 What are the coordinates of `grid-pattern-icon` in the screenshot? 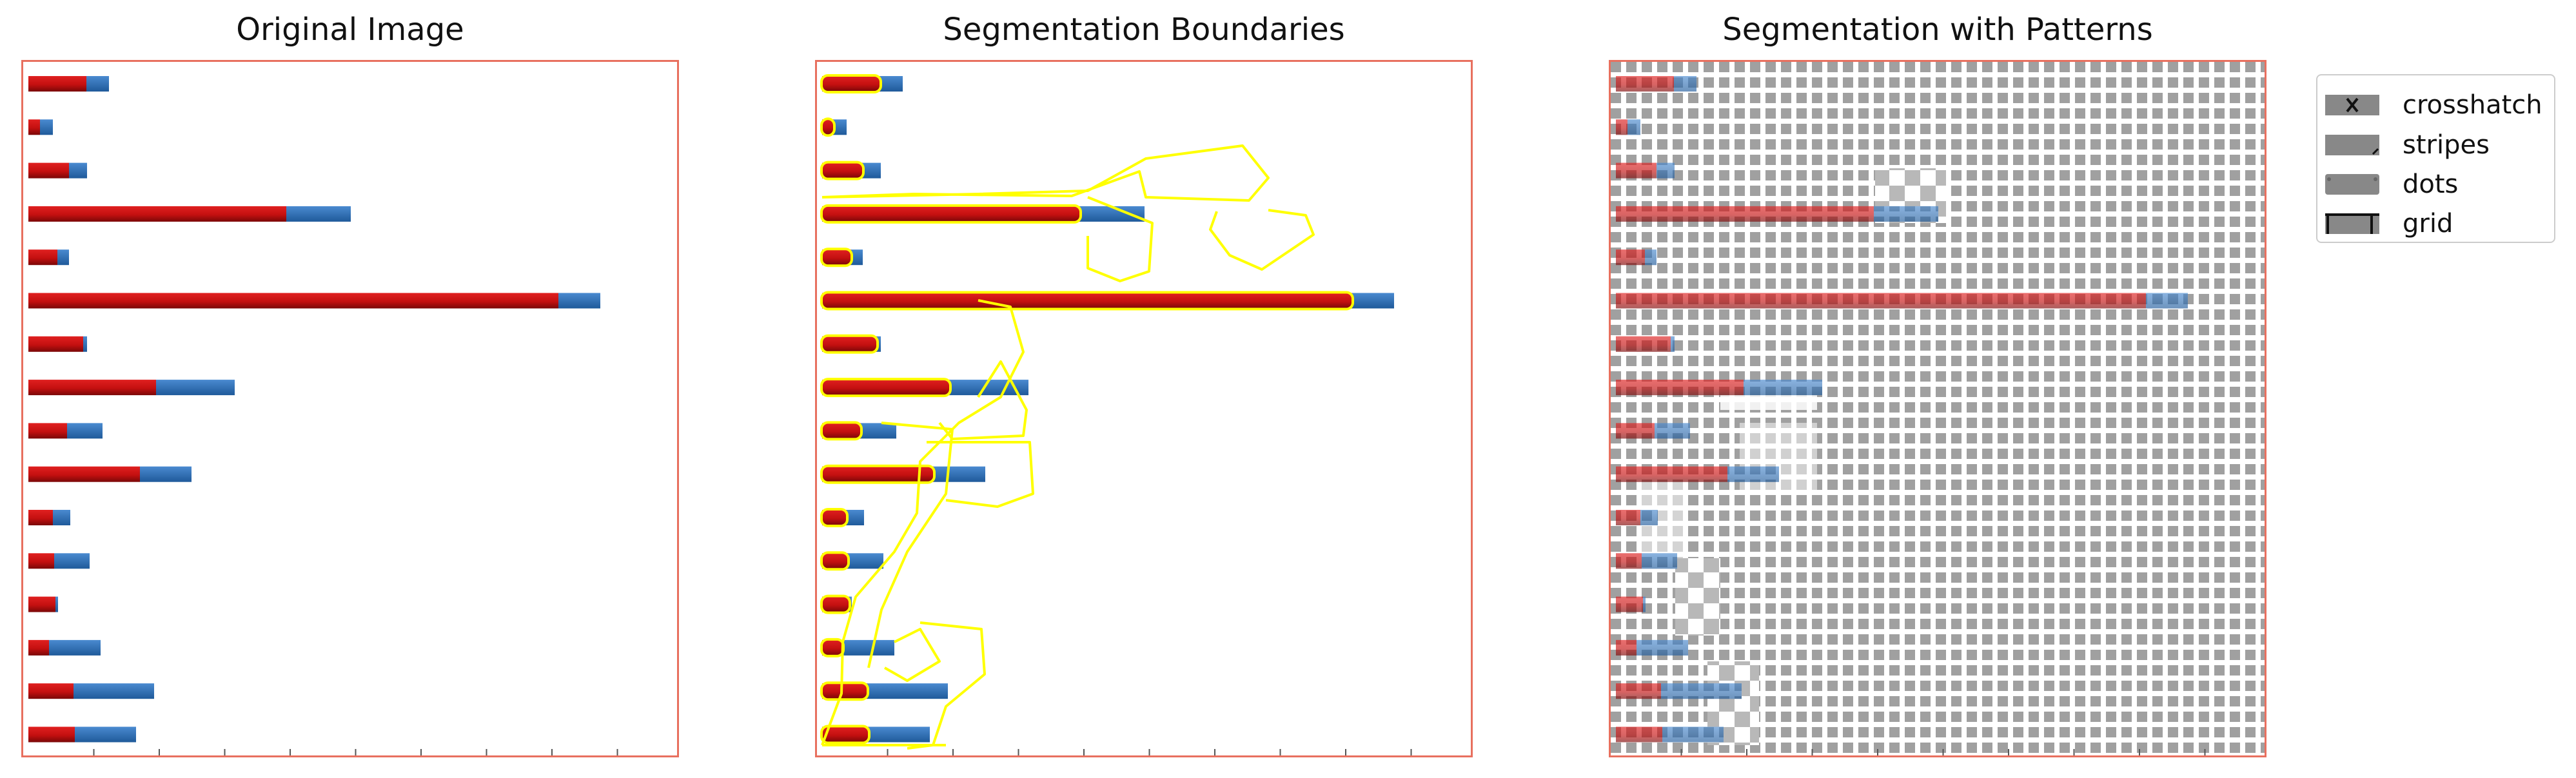 It's located at (2352, 223).